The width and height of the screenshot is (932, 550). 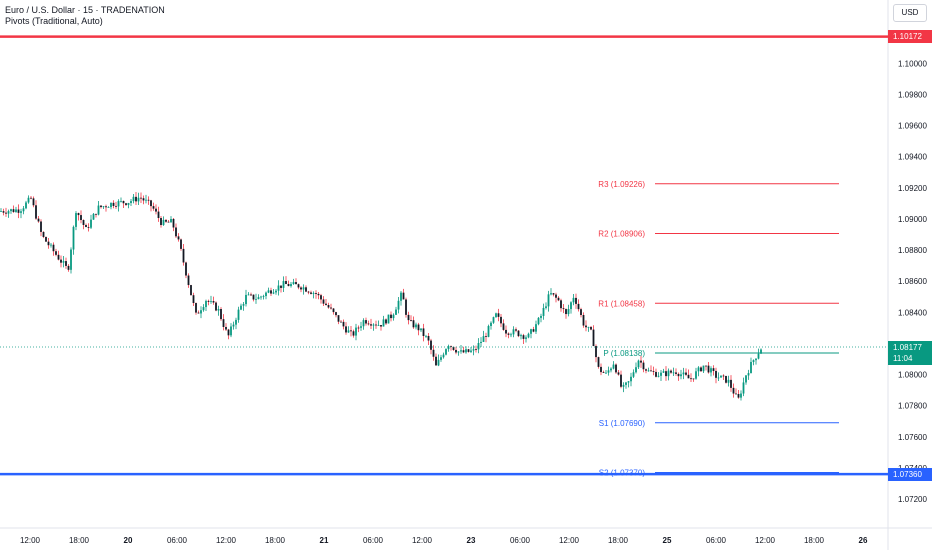 I want to click on symbol-title: Euro / U.S. Dollar · 15 · TRADENATION, so click(x=85, y=10).